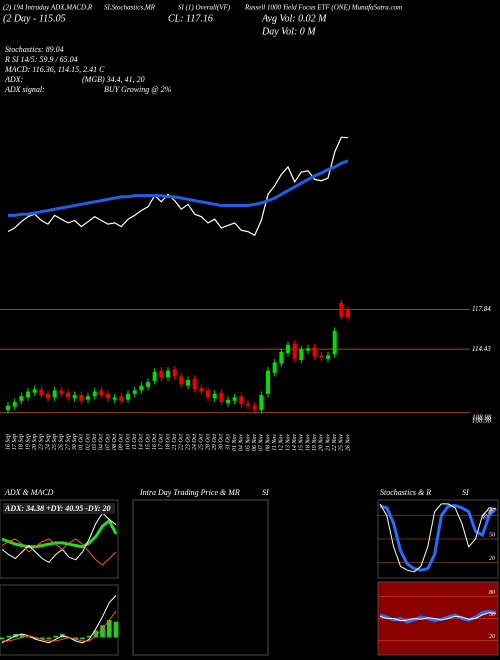 Image resolution: width=500 pixels, height=660 pixels. Describe the element at coordinates (481, 309) in the screenshot. I see `y-tick-label: 117.84` at that location.